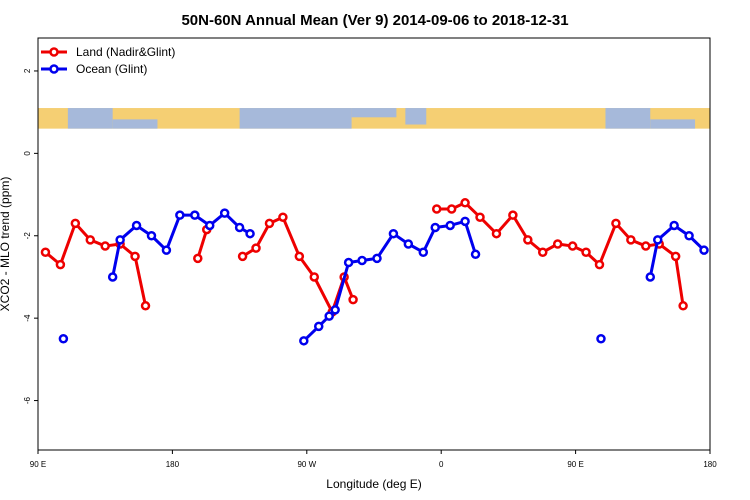 The height and width of the screenshot is (500, 750). What do you see at coordinates (27, 153) in the screenshot?
I see `y-tick-label: 0` at bounding box center [27, 153].